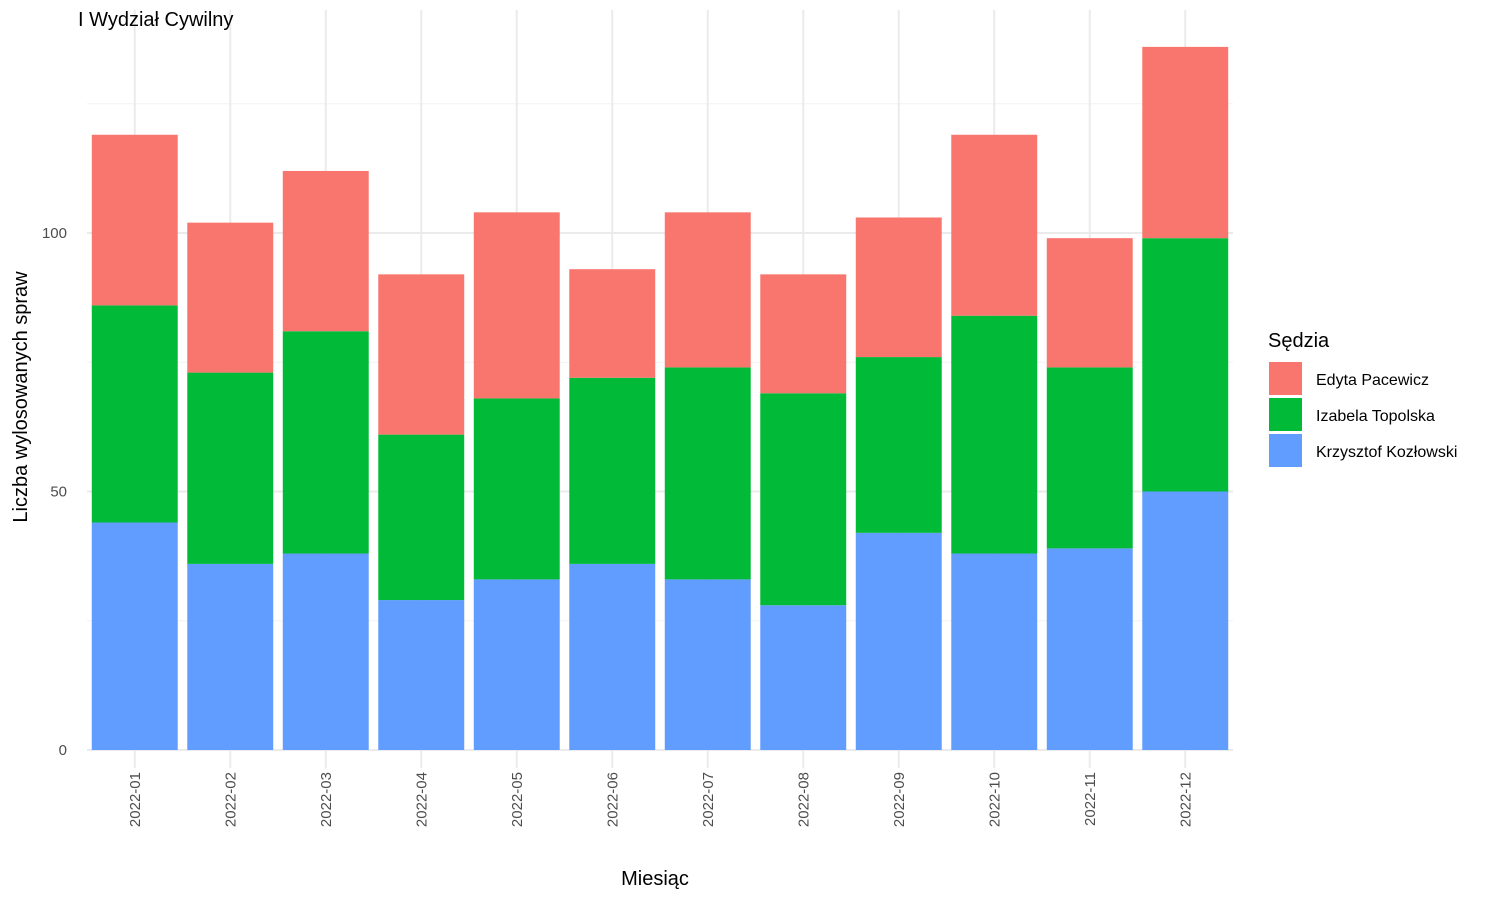 This screenshot has height=900, width=1500. Describe the element at coordinates (655, 879) in the screenshot. I see `x-axis-title: Miesiąc` at that location.